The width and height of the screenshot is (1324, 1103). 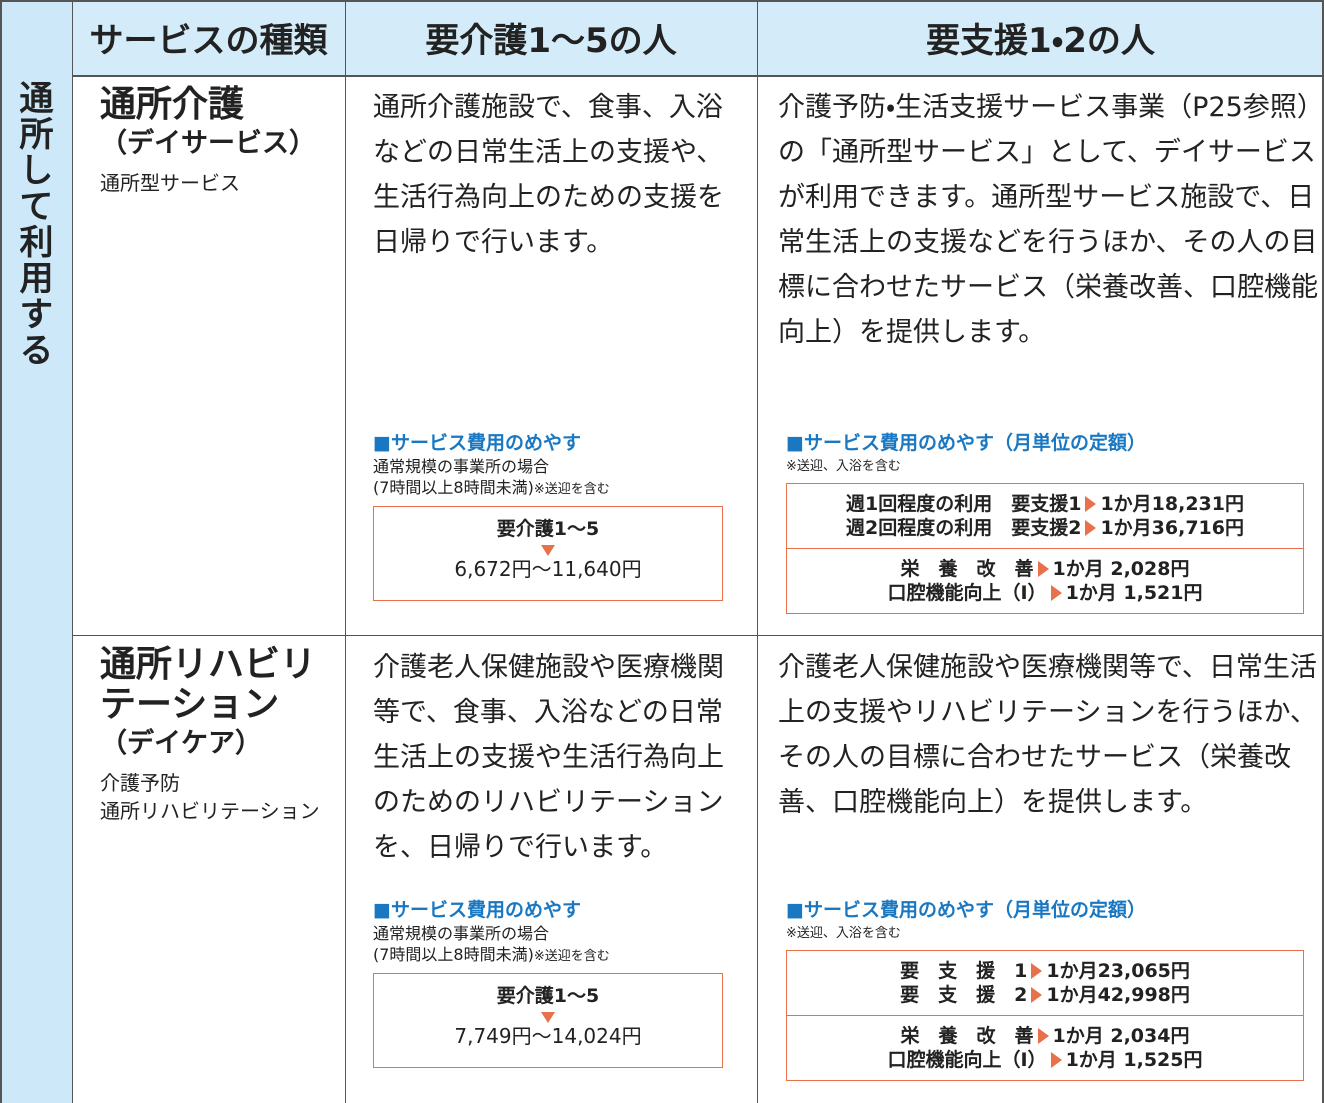 I want to click on box-part: 栄 養 改 善 1か月 2,028円 口腔機能向上（Ⅰ） 1か月 1,521円, so click(x=1045, y=580).